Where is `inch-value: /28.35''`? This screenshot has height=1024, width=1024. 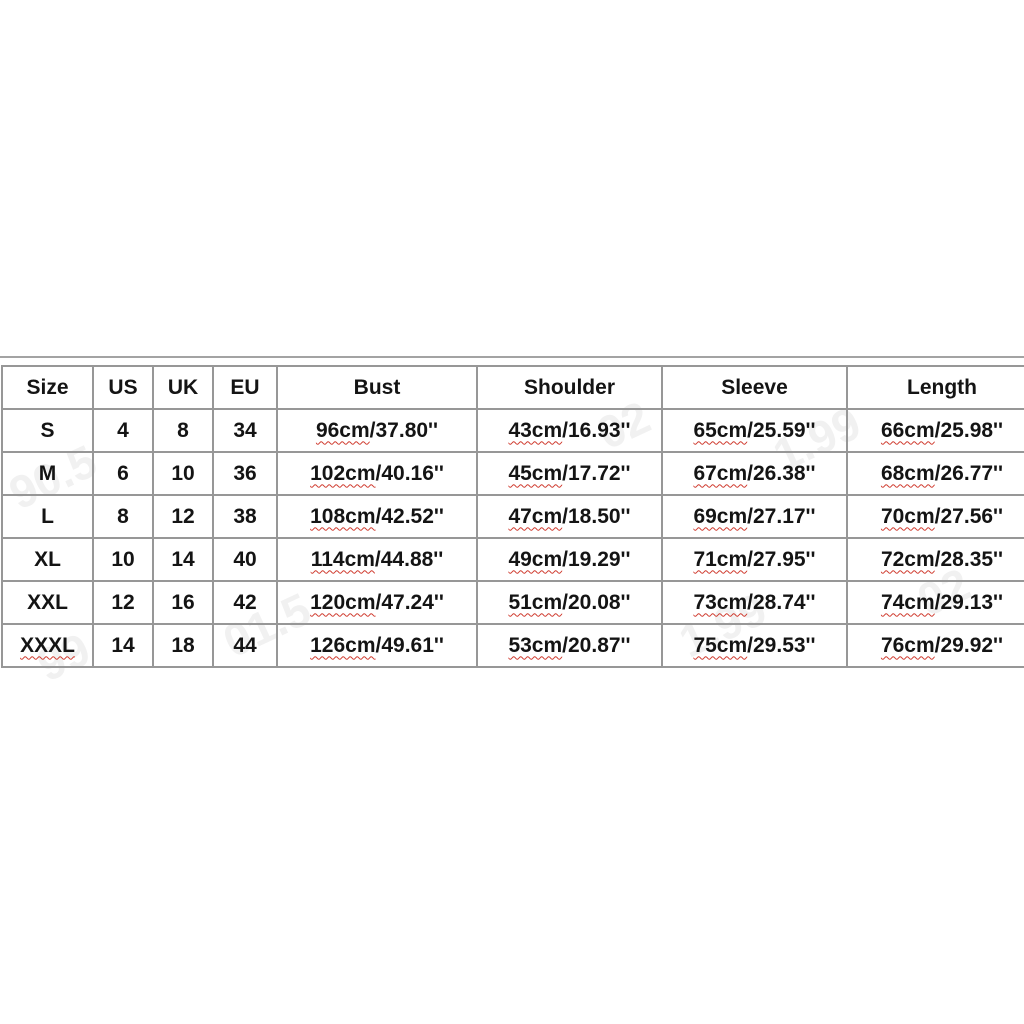 inch-value: /28.35'' is located at coordinates (969, 559).